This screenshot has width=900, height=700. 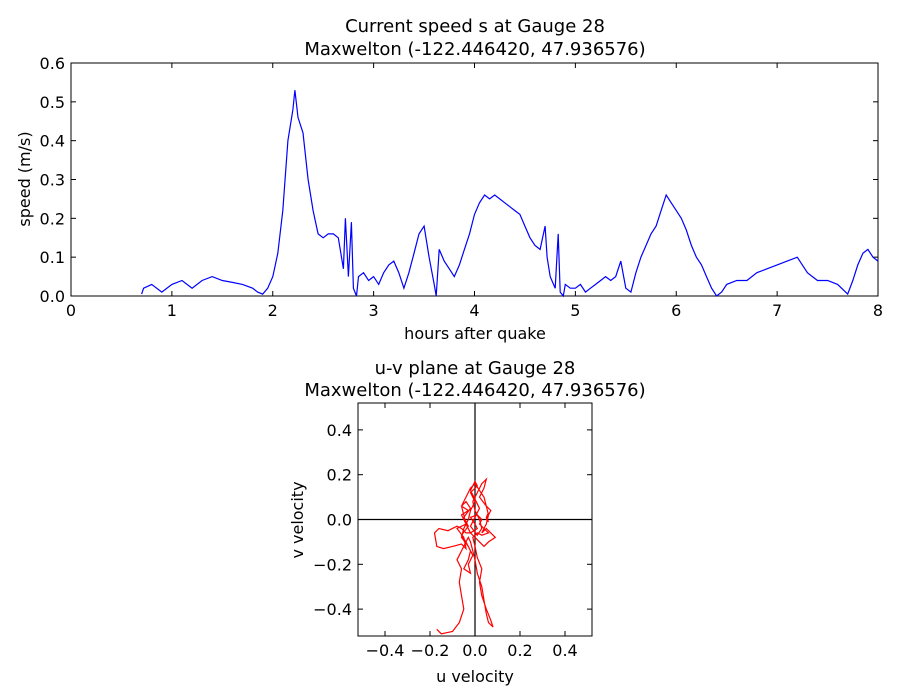 I want to click on x-tick-label: 5, so click(x=575, y=310).